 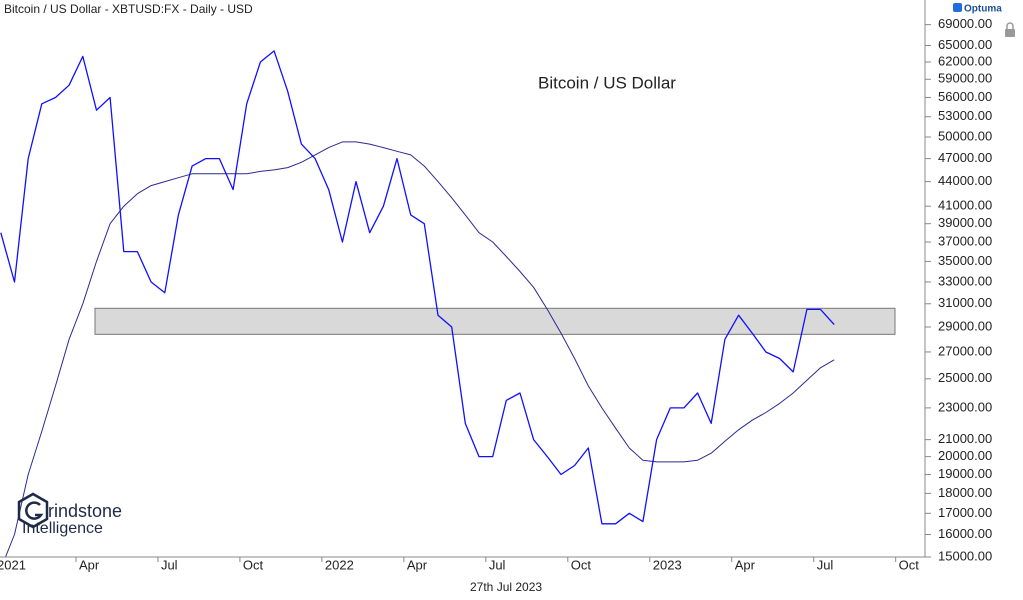 What do you see at coordinates (965, 180) in the screenshot?
I see `y-tick-label: 44000.00` at bounding box center [965, 180].